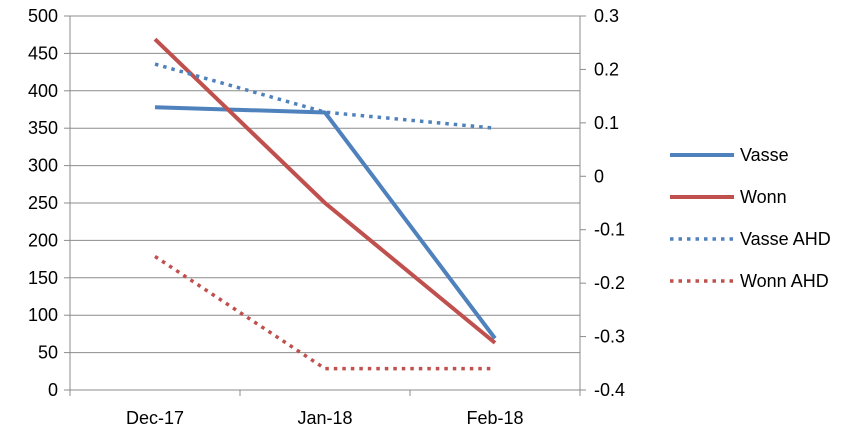 The image size is (868, 439). I want to click on y-right-tick-label: -0.2, so click(609, 283).